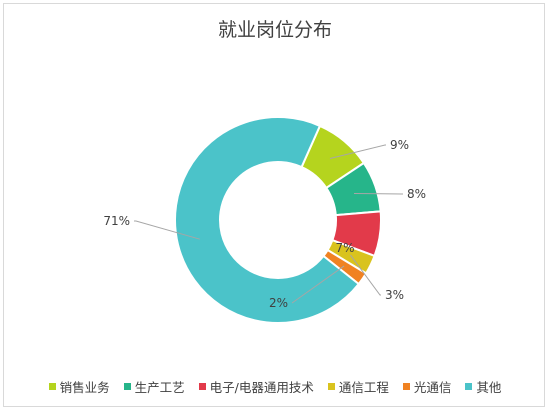 Image resolution: width=550 pixels, height=412 pixels. I want to click on legend-item-sales: 销售业务, so click(79, 386).